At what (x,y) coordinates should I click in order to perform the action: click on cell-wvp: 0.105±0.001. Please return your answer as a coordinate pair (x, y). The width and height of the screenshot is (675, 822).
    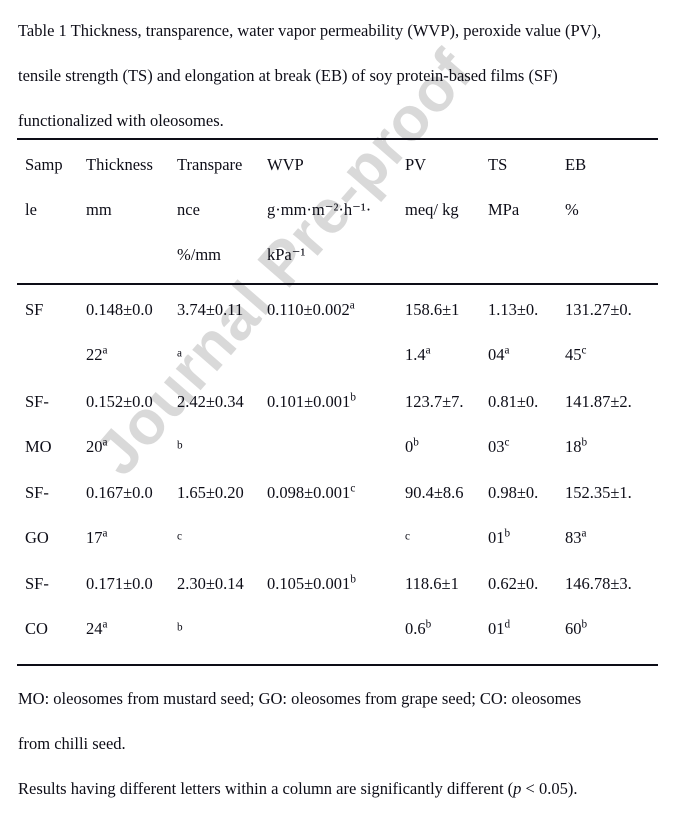
    Looking at the image, I should click on (309, 583).